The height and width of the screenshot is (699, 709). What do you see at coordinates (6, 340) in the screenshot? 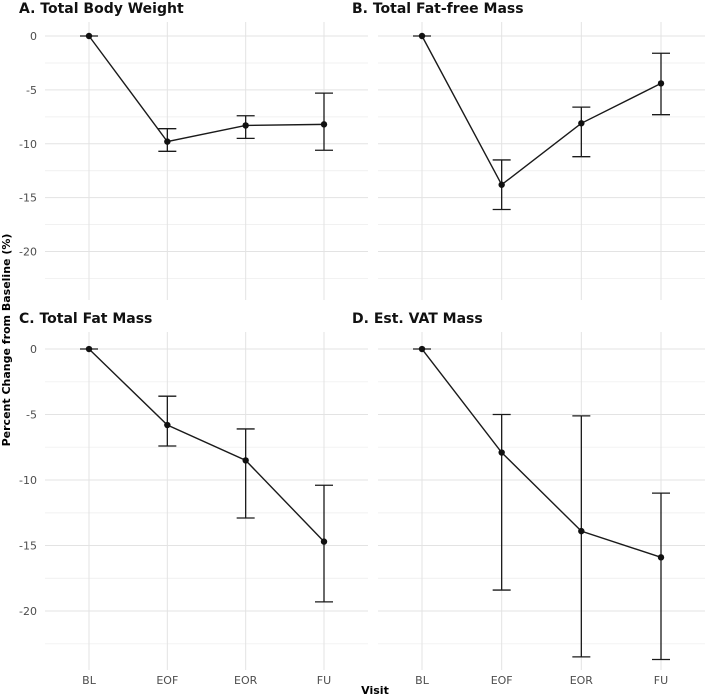
I see `y-axis-title: Percent Change from Baseline (%)` at bounding box center [6, 340].